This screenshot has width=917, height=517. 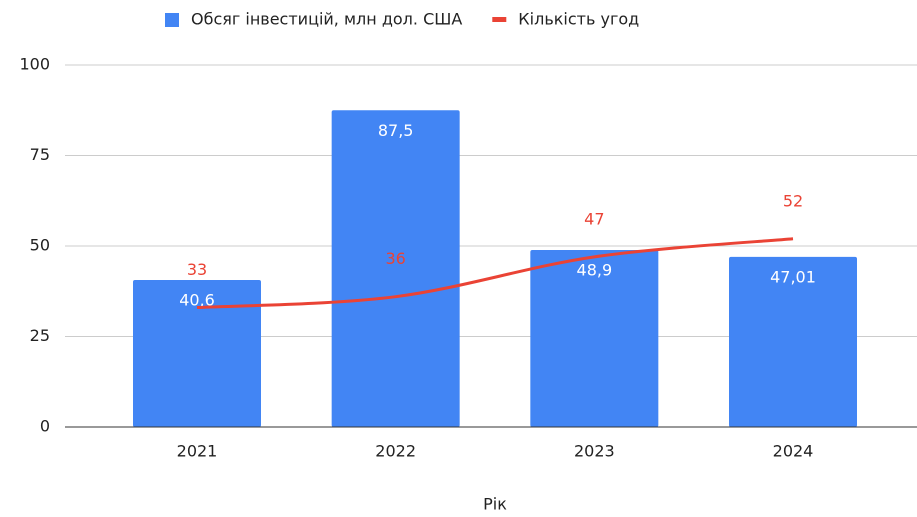 I want to click on x-tick-label: 2021, so click(x=197, y=451).